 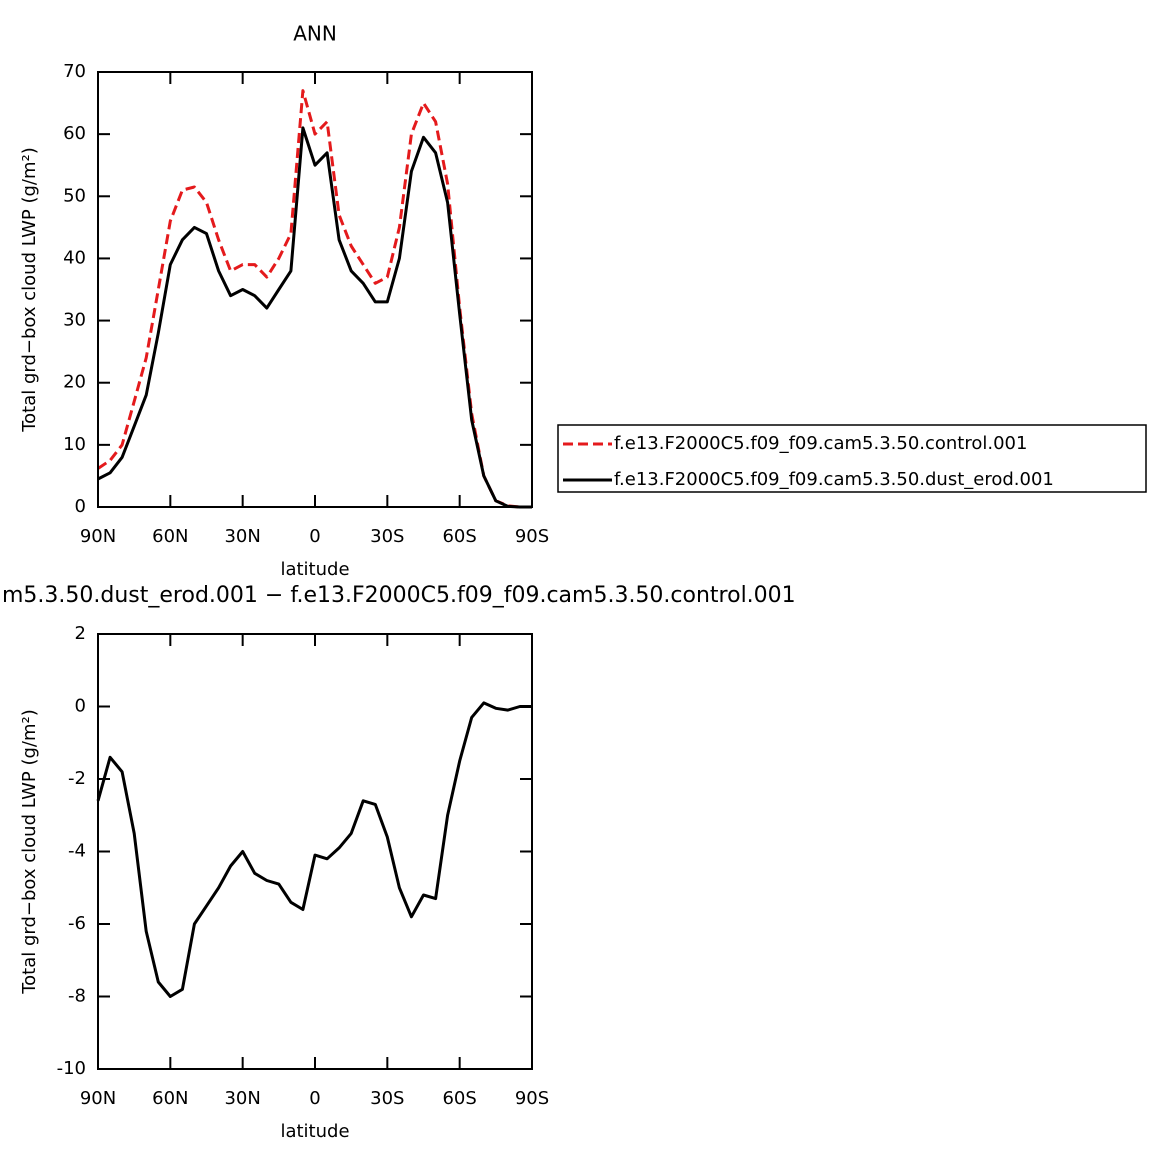 What do you see at coordinates (77, 851) in the screenshot?
I see `y-tick-label: -4` at bounding box center [77, 851].